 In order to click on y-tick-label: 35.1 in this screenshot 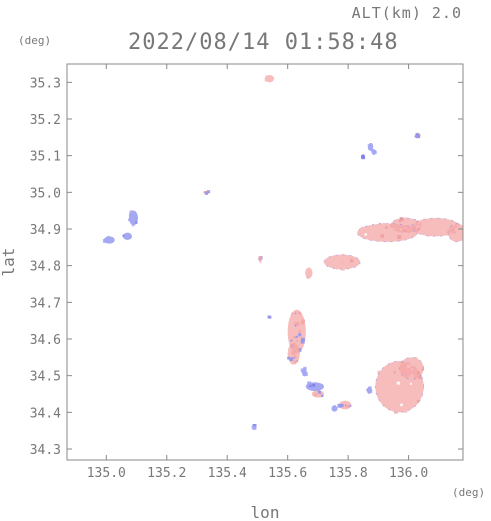, I will do `click(45, 157)`.